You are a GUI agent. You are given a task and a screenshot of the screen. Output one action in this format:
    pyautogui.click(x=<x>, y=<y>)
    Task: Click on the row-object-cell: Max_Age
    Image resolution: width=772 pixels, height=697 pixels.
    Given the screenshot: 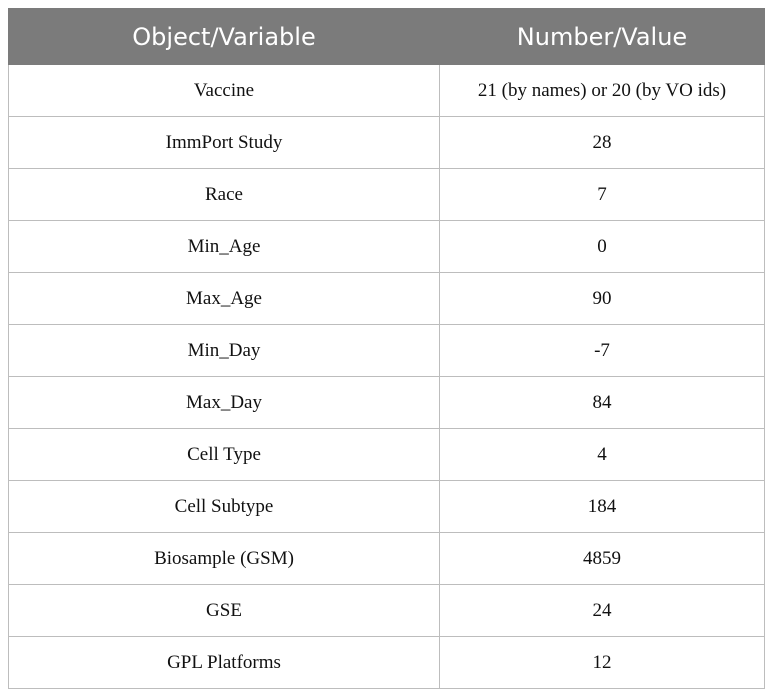 What is the action you would take?
    pyautogui.click(x=224, y=298)
    